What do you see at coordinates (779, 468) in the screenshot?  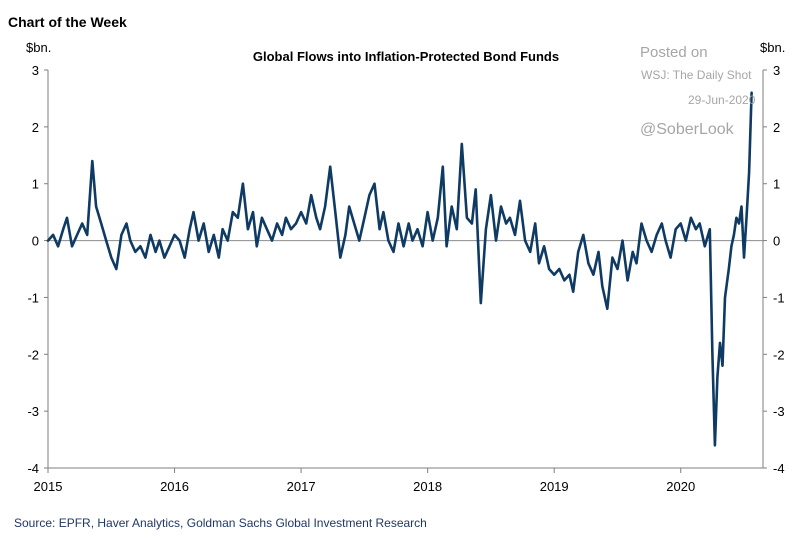 I see `y-tick-label-right: -4` at bounding box center [779, 468].